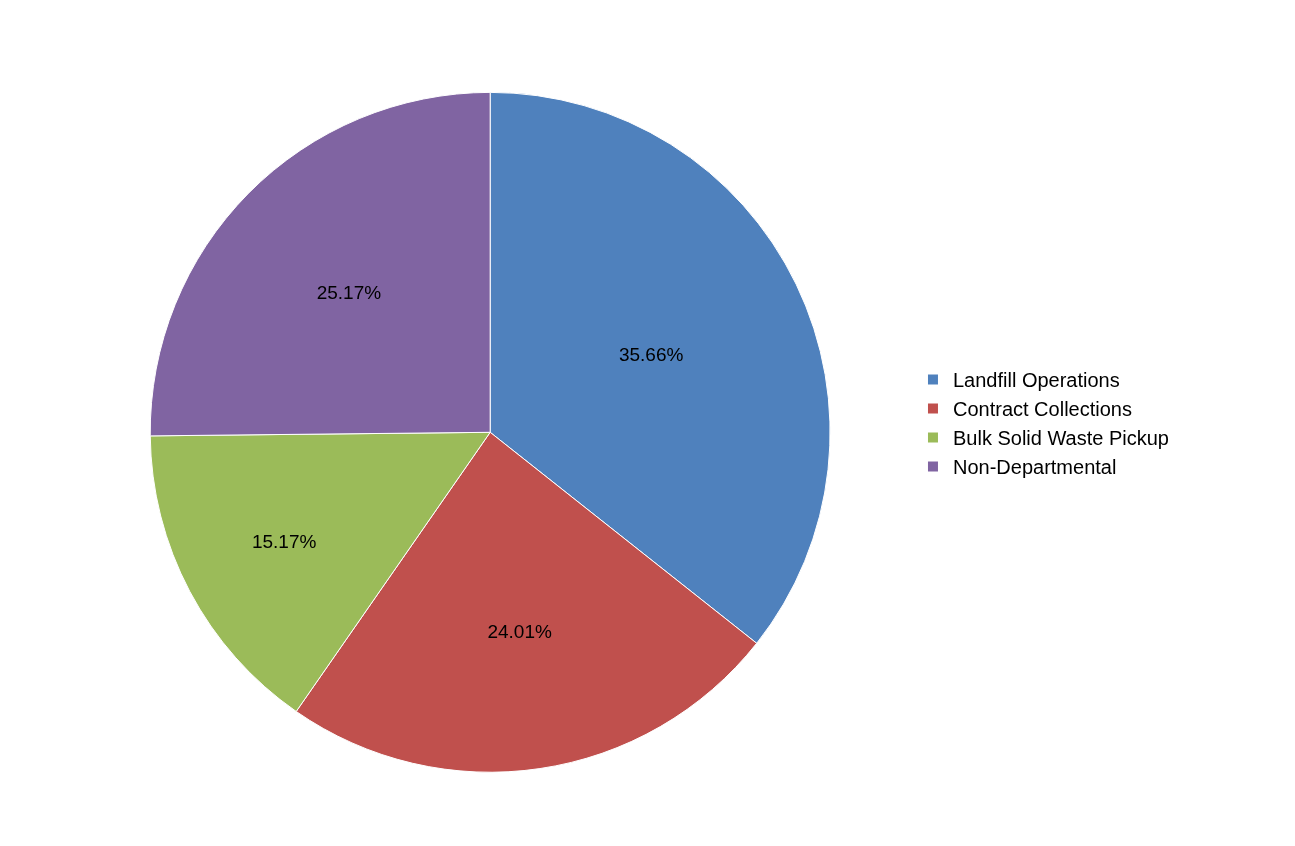 This screenshot has width=1295, height=846. What do you see at coordinates (1034, 467) in the screenshot?
I see `legend-label: Non-Departmental` at bounding box center [1034, 467].